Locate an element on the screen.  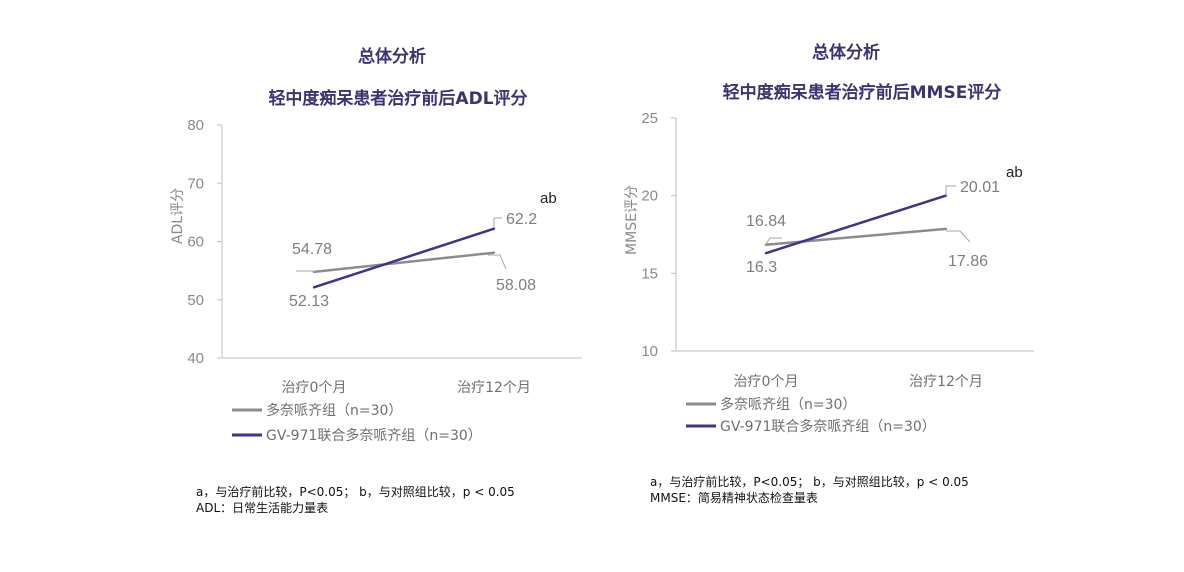
footnote-abbreviation: ADL：日常生活能力量表 is located at coordinates (262, 508).